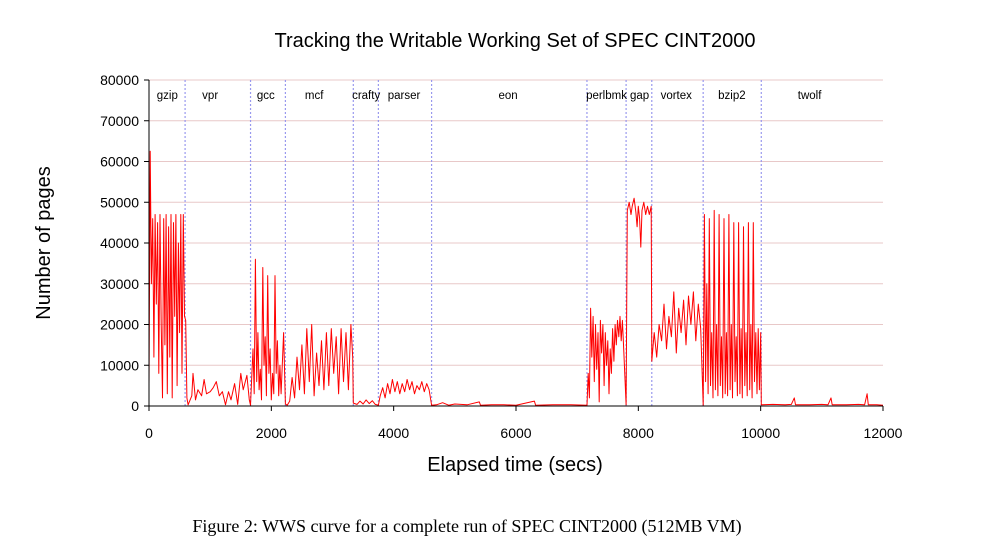 This screenshot has height=546, width=987. What do you see at coordinates (606, 96) in the screenshot?
I see `benchmark-label: perlbmk` at bounding box center [606, 96].